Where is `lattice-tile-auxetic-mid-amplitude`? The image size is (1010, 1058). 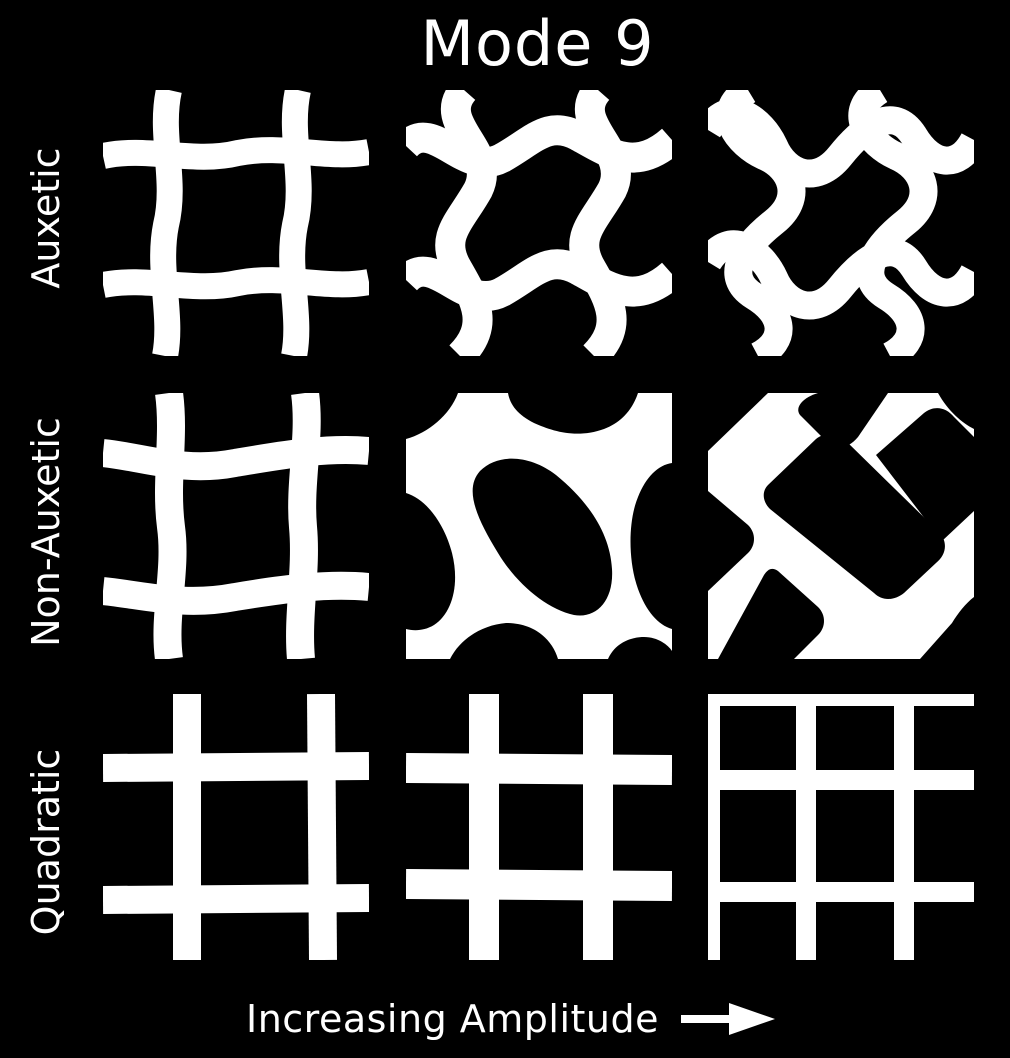 lattice-tile-auxetic-mid-amplitude is located at coordinates (539, 223).